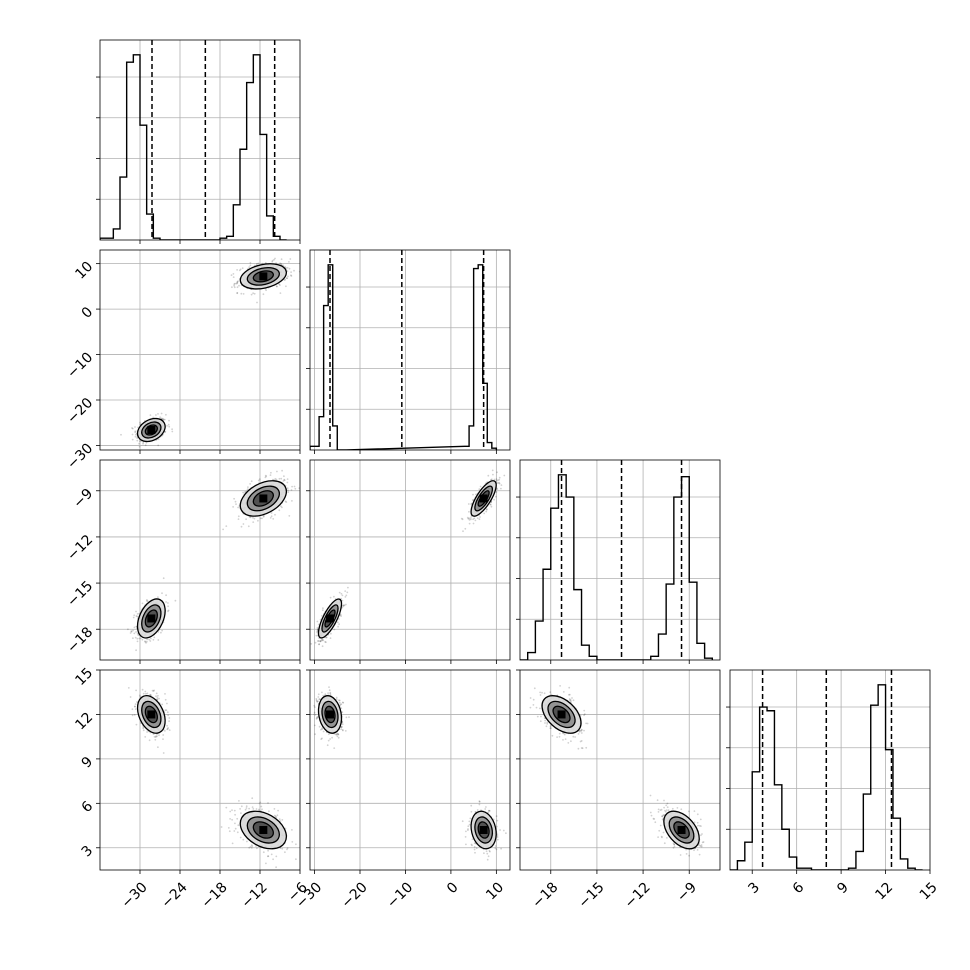 The width and height of the screenshot is (970, 970). What do you see at coordinates (617, 771) in the screenshot?
I see `panel-content` at bounding box center [617, 771].